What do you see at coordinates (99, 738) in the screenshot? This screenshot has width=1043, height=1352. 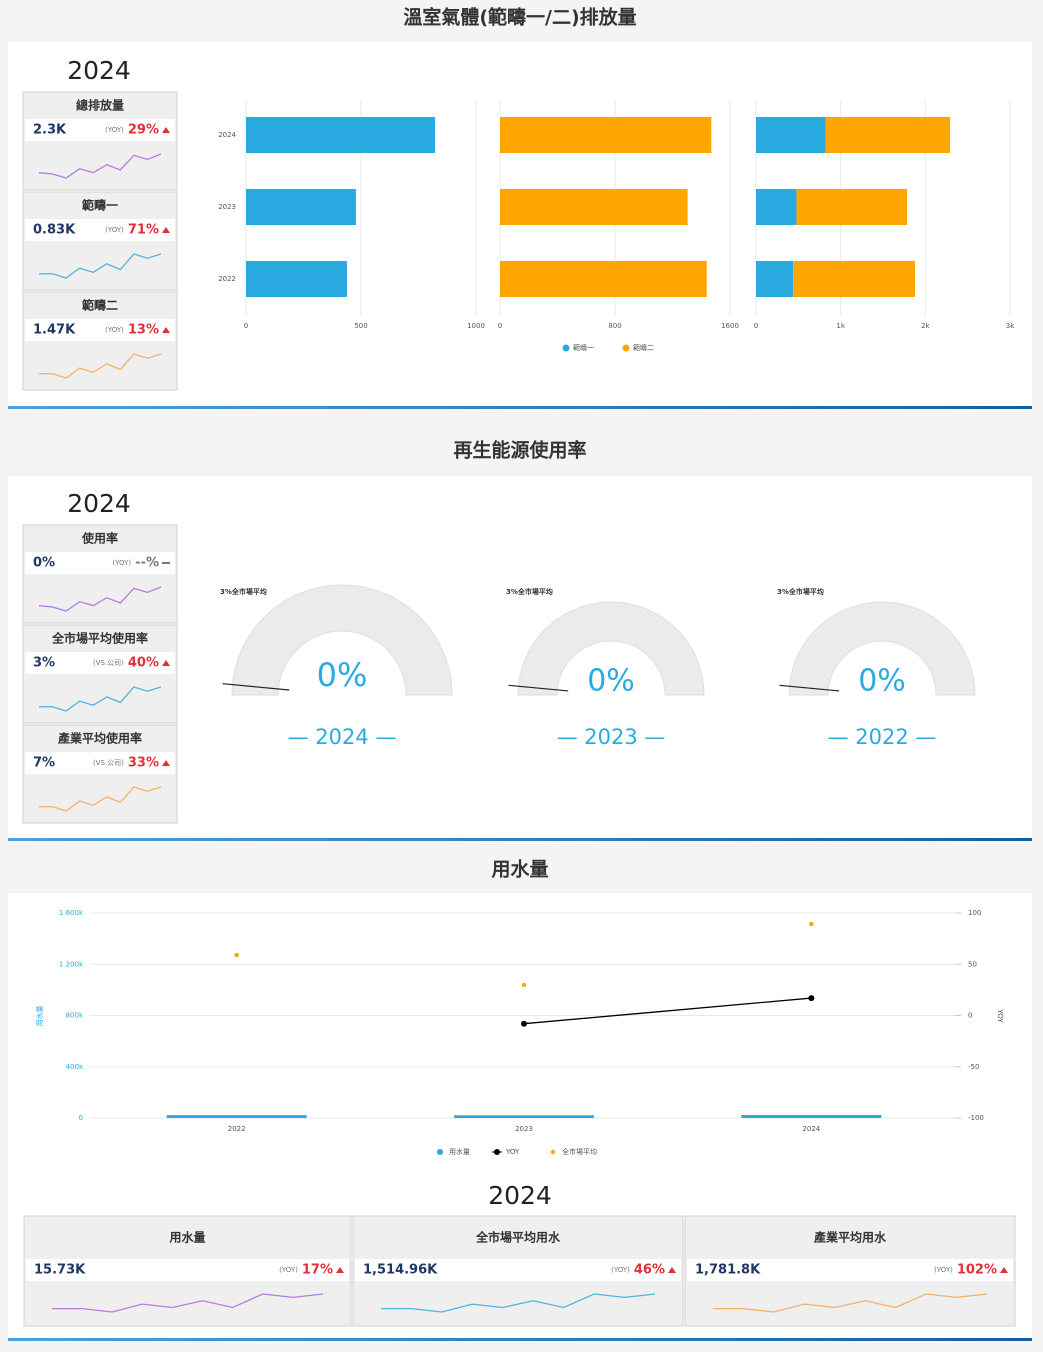 I see `kpi-name: 產業平均使用率` at bounding box center [99, 738].